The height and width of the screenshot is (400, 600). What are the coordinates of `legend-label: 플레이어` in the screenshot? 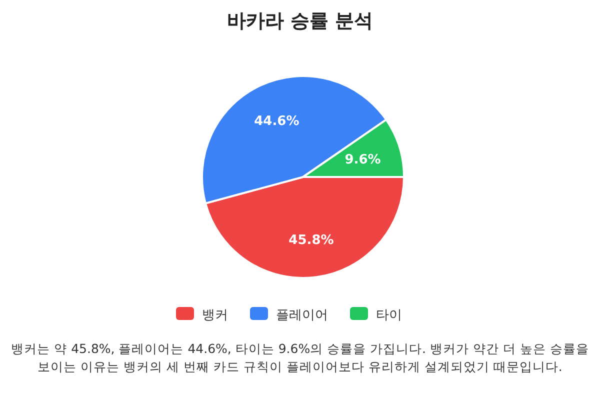 It's located at (302, 315).